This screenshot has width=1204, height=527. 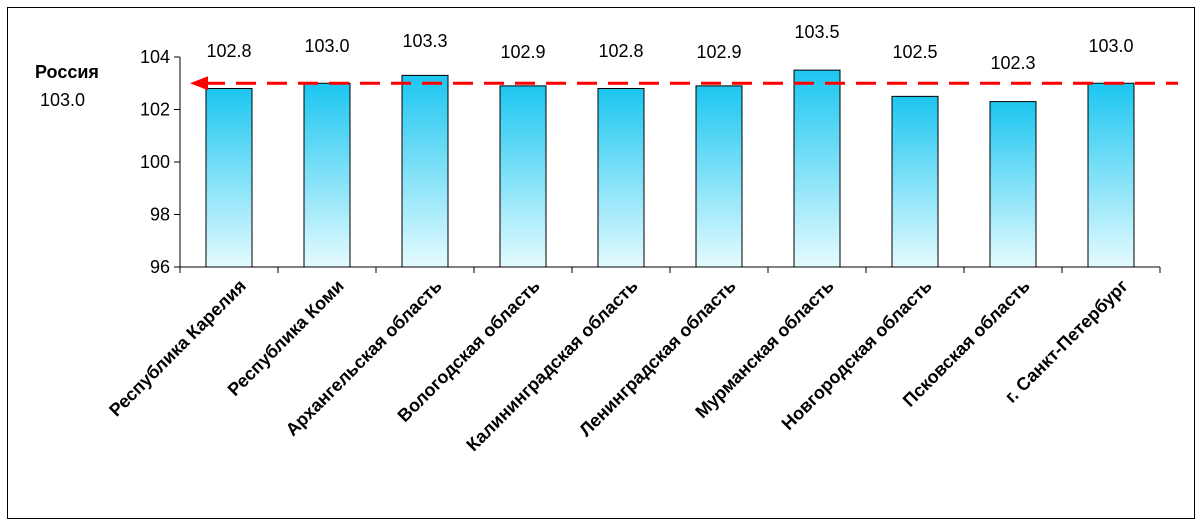 What do you see at coordinates (177, 348) in the screenshot?
I see `category-tick-label: Республика Карелия` at bounding box center [177, 348].